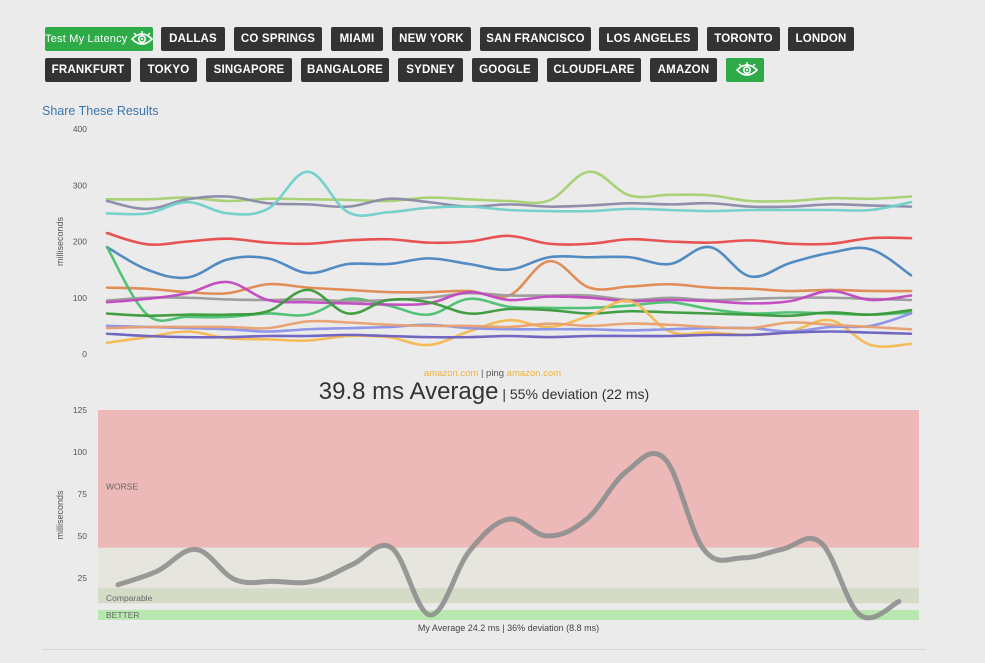 Image resolution: width=985 pixels, height=663 pixels. What do you see at coordinates (86, 39) in the screenshot?
I see `test-my-latency-button-label: Test My Latency` at bounding box center [86, 39].